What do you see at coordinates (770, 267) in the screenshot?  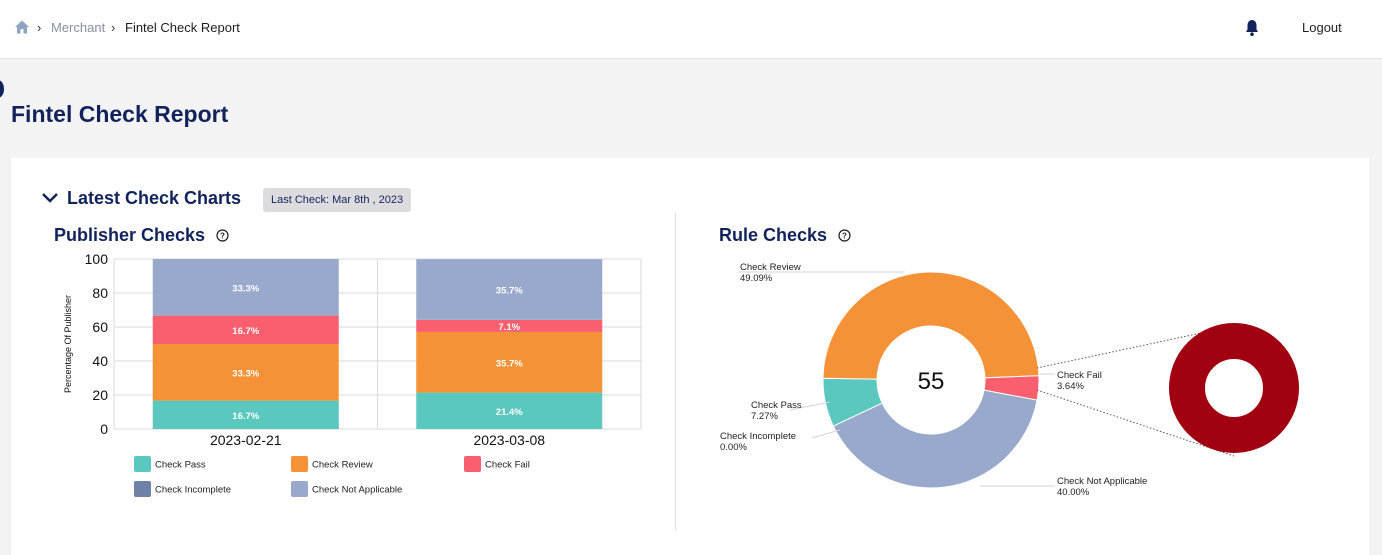 I see `slice-name-label: Check Review` at bounding box center [770, 267].